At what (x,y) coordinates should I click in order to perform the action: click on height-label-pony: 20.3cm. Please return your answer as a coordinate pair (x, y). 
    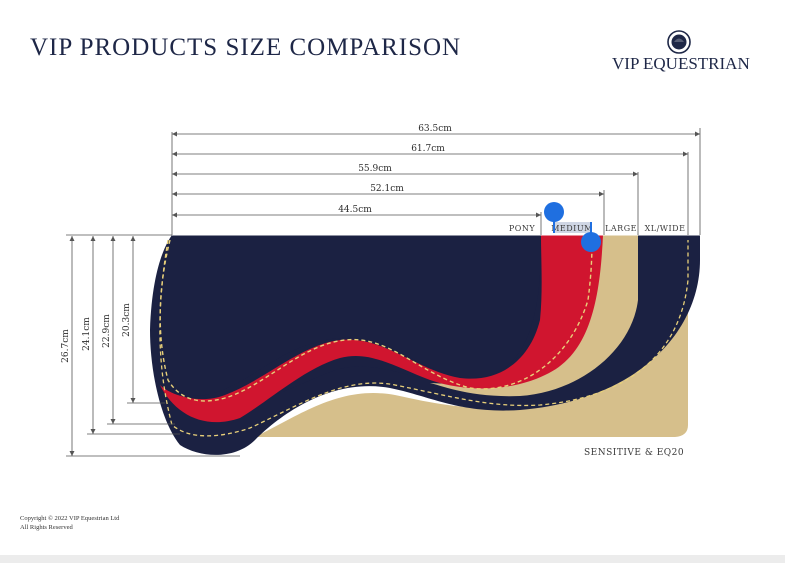
    Looking at the image, I should click on (127, 320).